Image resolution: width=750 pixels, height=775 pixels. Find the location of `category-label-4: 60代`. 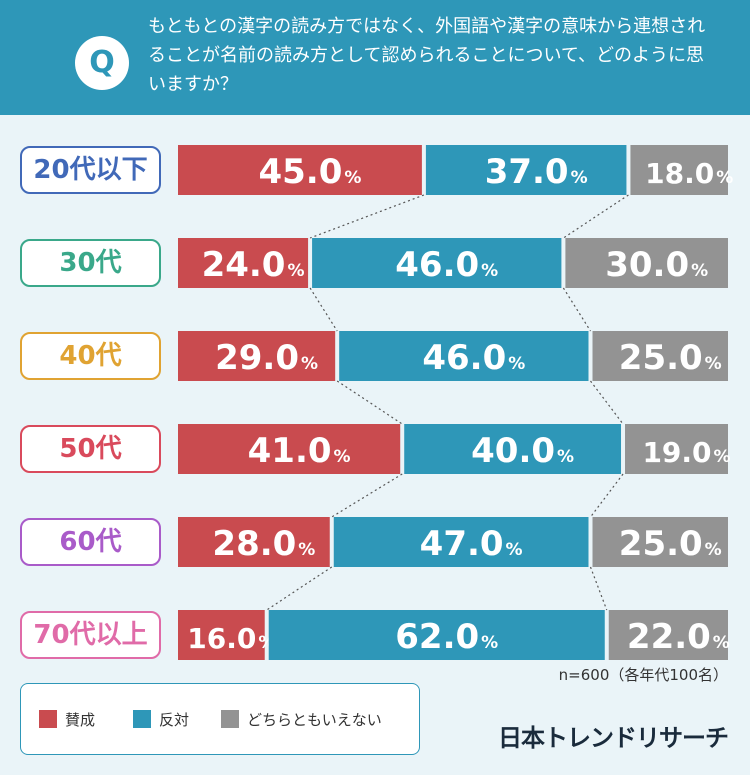

category-label-4: 60代 is located at coordinates (90, 542).